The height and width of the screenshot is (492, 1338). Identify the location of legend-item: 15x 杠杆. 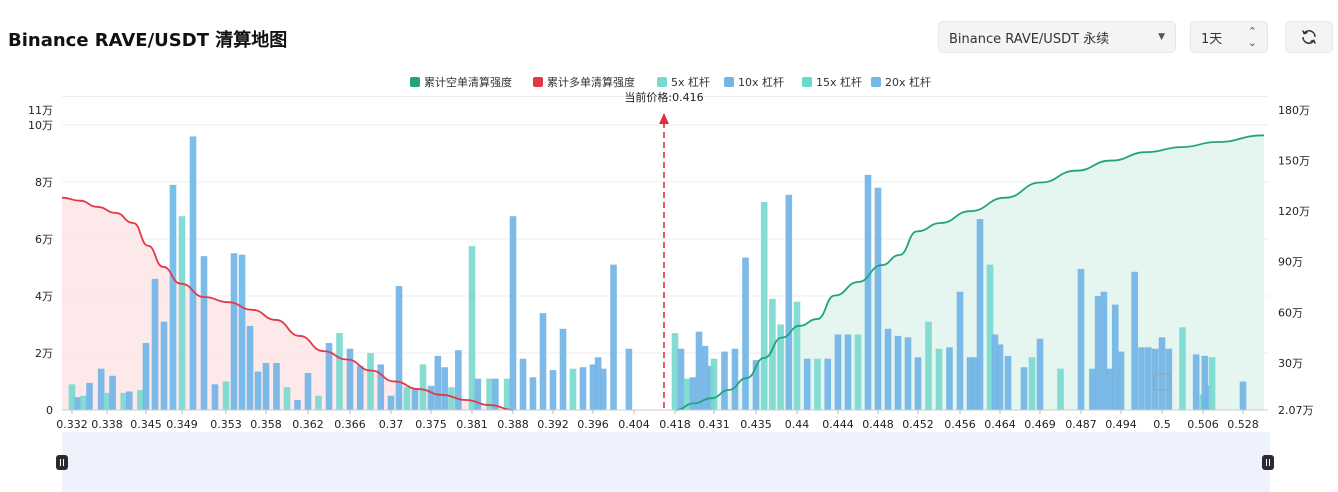
(832, 82).